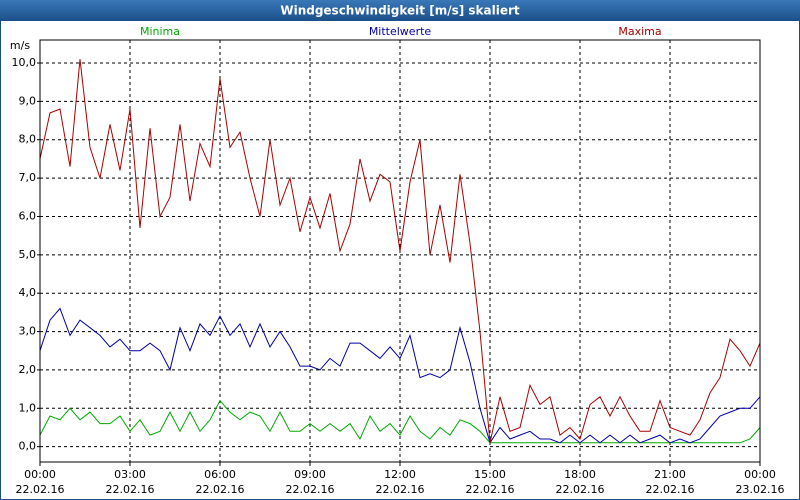  I want to click on x-tick-label: 18:00, so click(580, 474).